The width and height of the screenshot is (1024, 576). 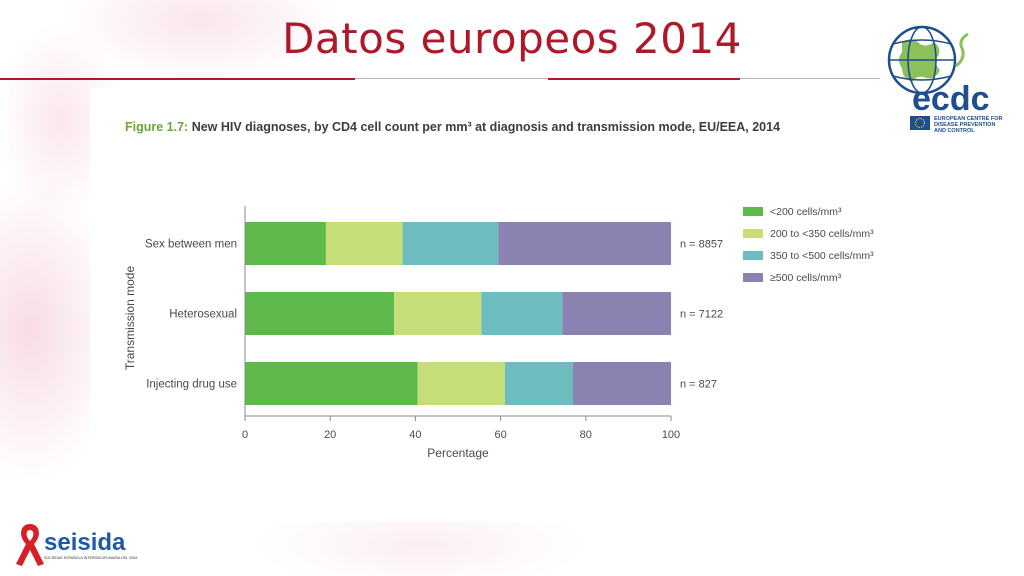 I want to click on figure-number: Figure 1.7:, so click(x=157, y=127).